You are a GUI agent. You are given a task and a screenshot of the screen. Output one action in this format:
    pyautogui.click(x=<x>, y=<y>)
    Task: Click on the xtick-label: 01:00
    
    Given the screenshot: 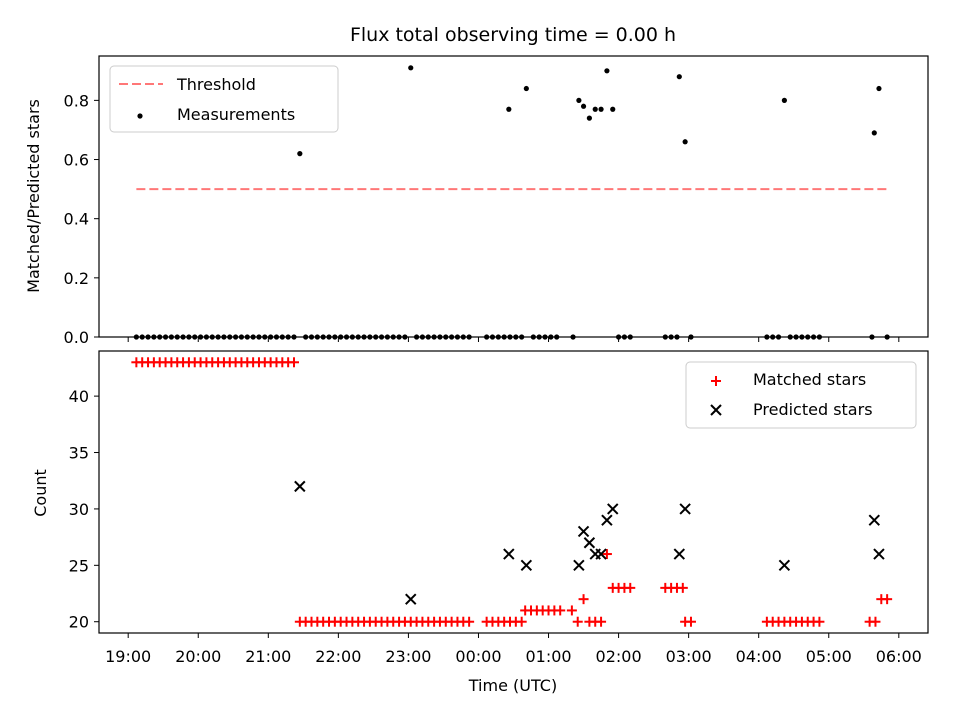 What is the action you would take?
    pyautogui.click(x=548, y=656)
    